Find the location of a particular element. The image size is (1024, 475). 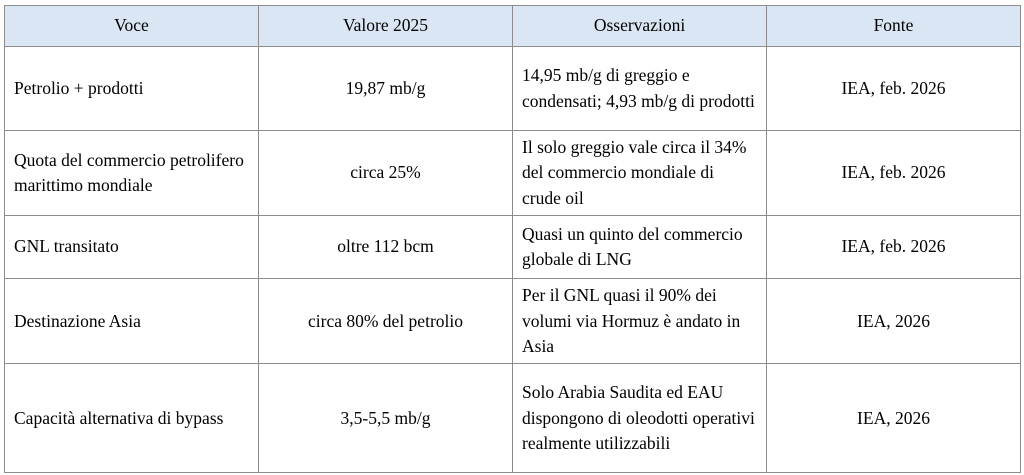

column-header-valore-2025: Valore 2025 is located at coordinates (385, 26).